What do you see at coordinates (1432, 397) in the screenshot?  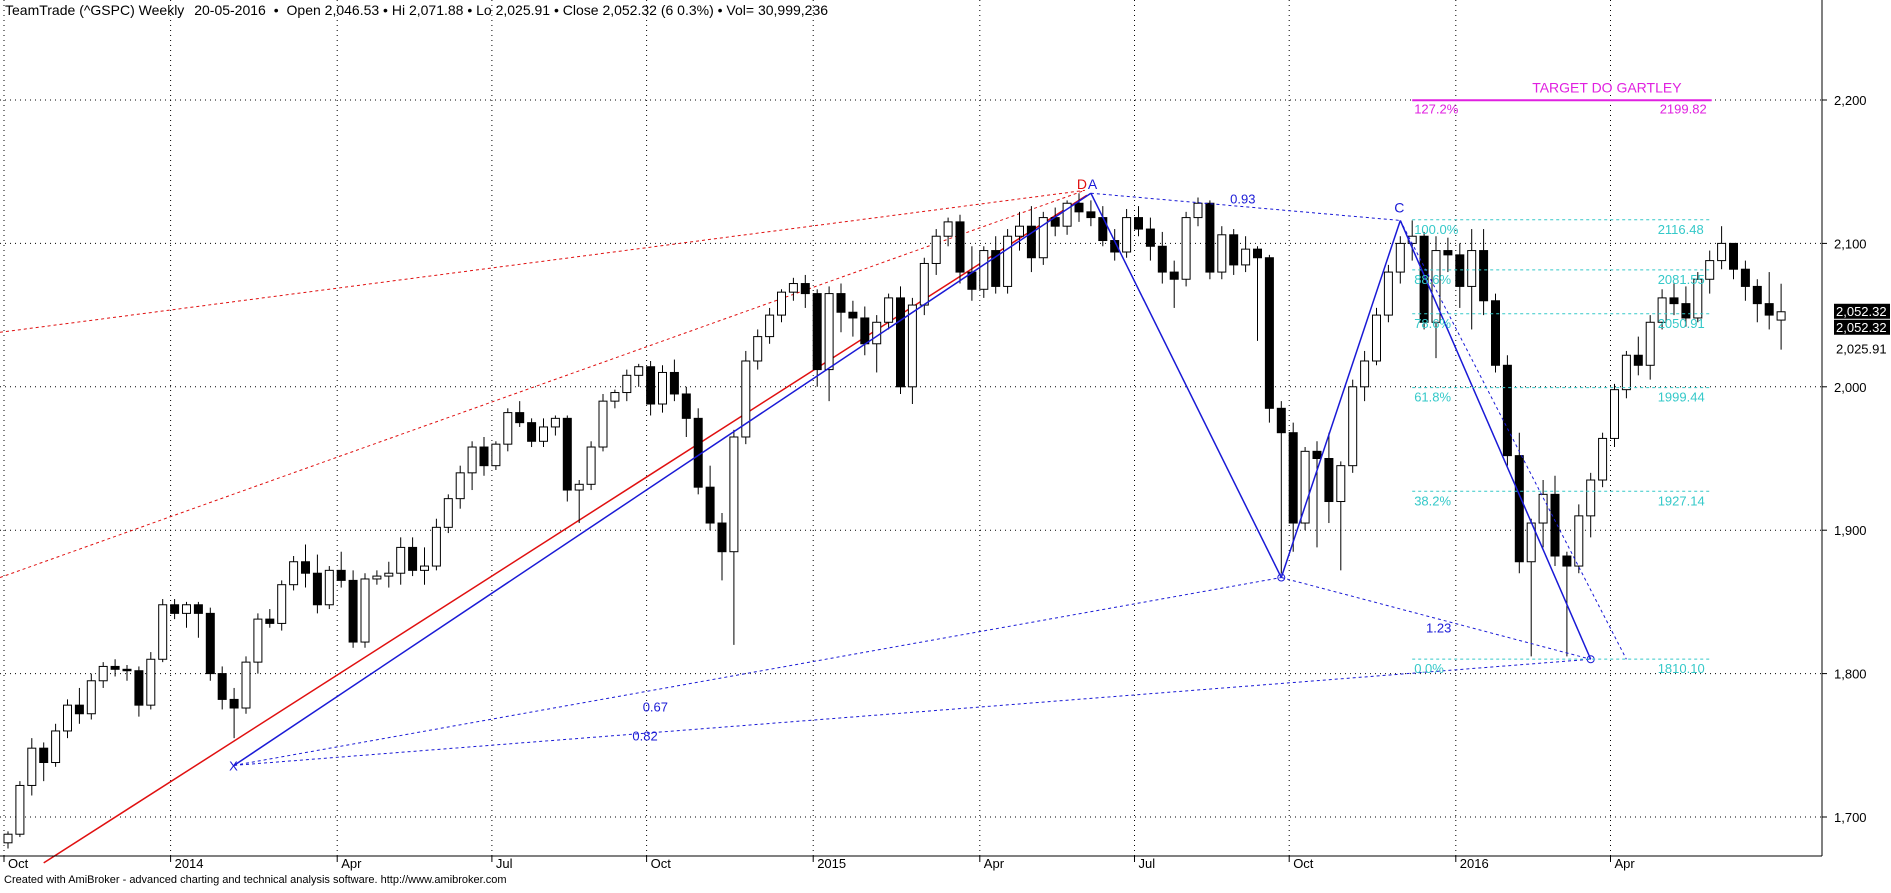 I see `fib-pct-label: 61.8%` at bounding box center [1432, 397].